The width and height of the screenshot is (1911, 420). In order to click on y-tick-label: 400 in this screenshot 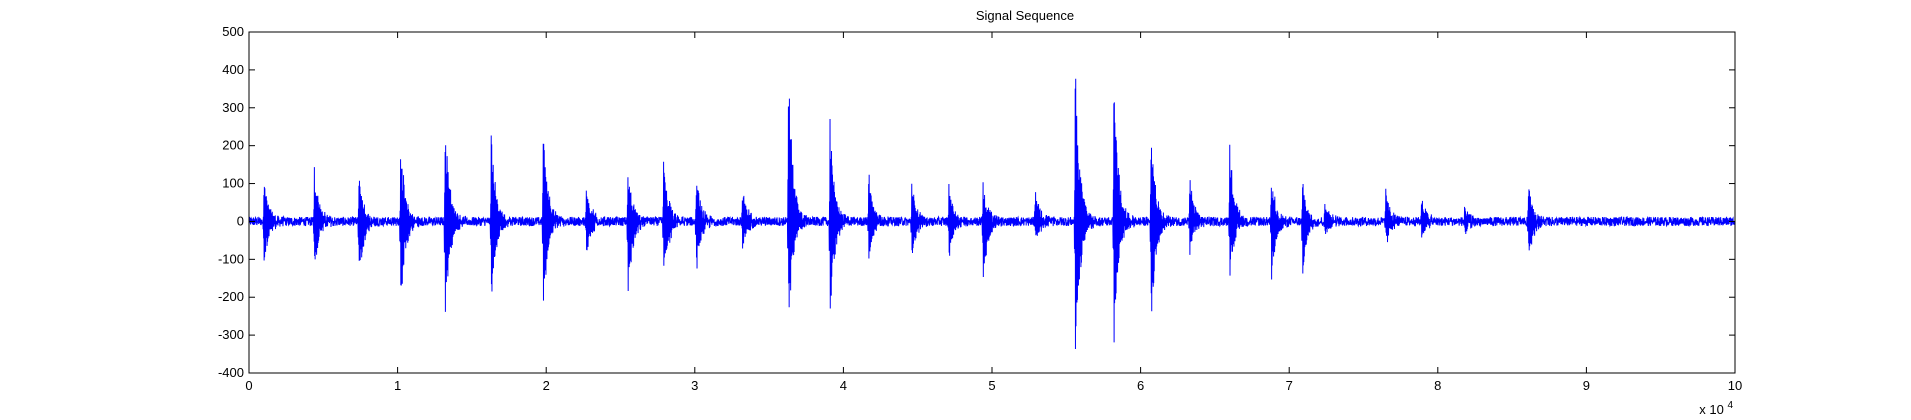, I will do `click(233, 69)`.